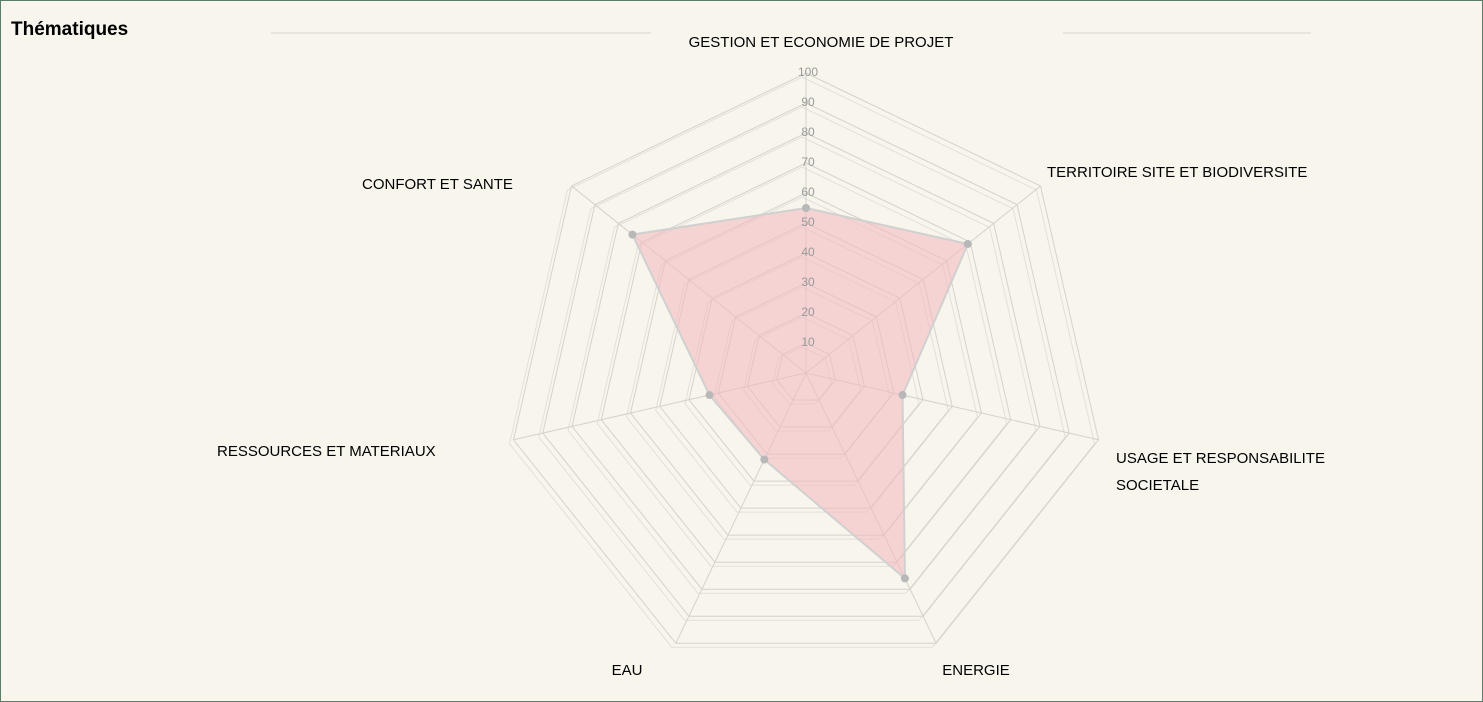 The width and height of the screenshot is (1483, 702). Describe the element at coordinates (808, 222) in the screenshot. I see `r-tick-label: 50` at that location.